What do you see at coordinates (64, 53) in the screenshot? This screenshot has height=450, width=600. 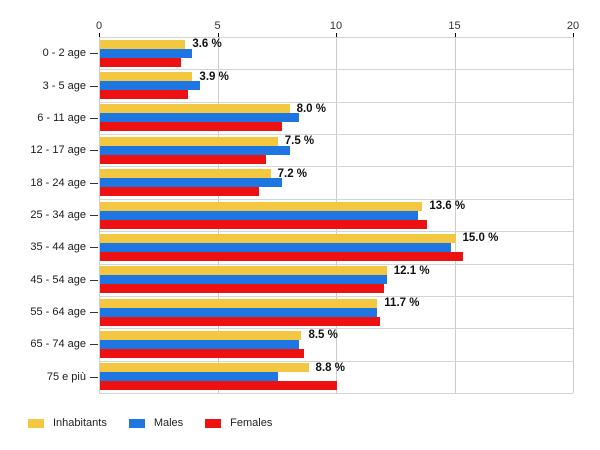 I see `category-label: 0 - 2 age` at bounding box center [64, 53].